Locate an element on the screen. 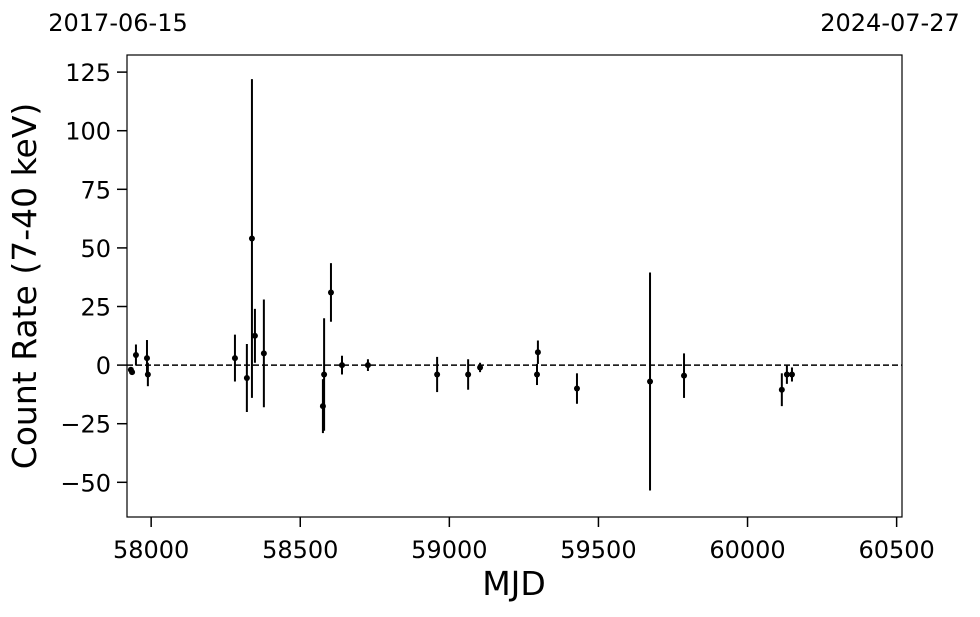 This screenshot has width=980, height=617. x-axis-label: MJD is located at coordinates (514, 583).